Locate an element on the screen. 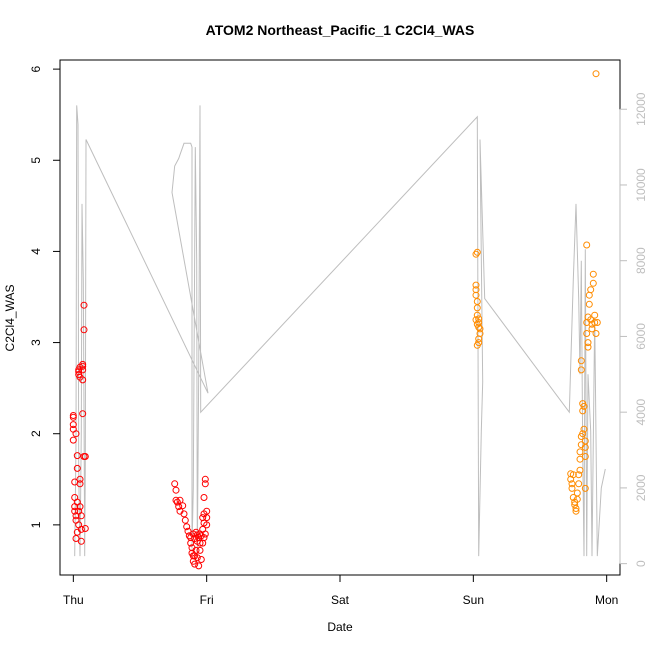  x-tick-label: Sat is located at coordinates (340, 600).